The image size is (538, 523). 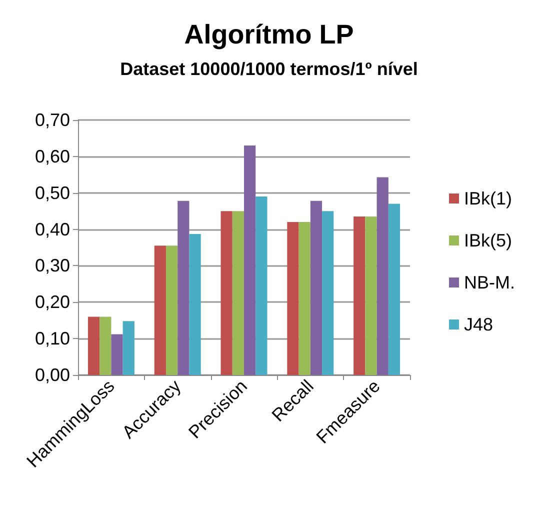 I want to click on chart-subtitle: Dataset 10000/1000 termos/1º nível, so click(x=269, y=69).